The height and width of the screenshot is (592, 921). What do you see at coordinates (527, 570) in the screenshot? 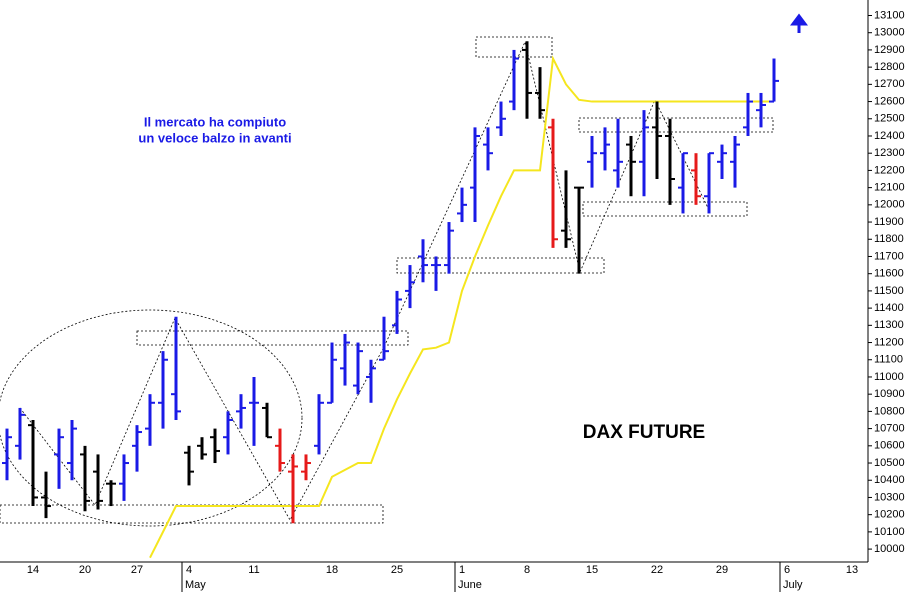
I see `x-tick-label: 8` at bounding box center [527, 570].